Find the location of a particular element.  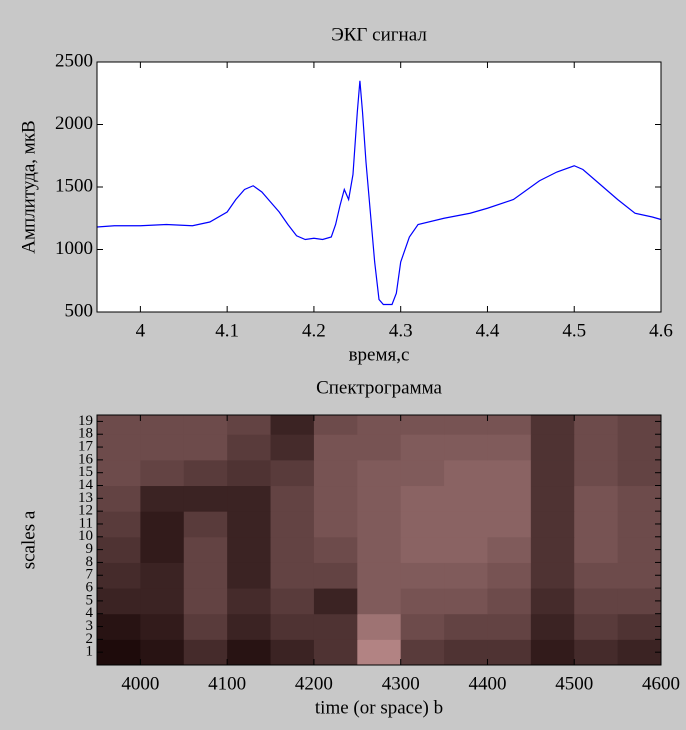

x-tick-label: 4.1 is located at coordinates (227, 330).